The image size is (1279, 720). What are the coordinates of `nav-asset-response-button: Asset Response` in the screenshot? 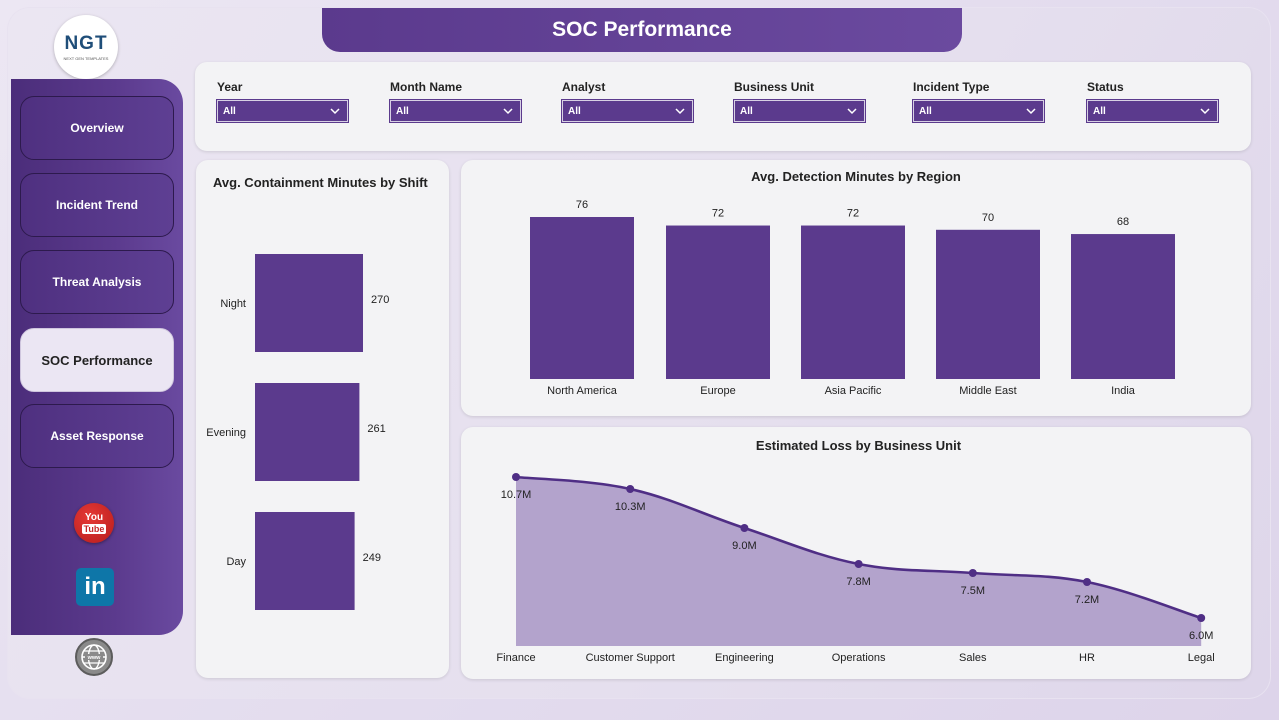 It's located at (97, 436).